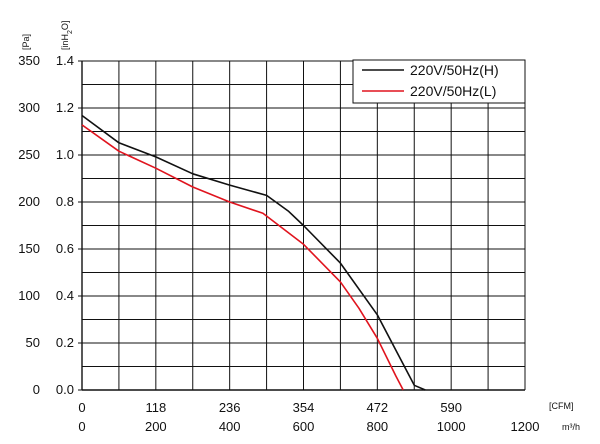 This screenshot has width=600, height=444. I want to click on x-bottom-tick-label: 600, so click(304, 426).